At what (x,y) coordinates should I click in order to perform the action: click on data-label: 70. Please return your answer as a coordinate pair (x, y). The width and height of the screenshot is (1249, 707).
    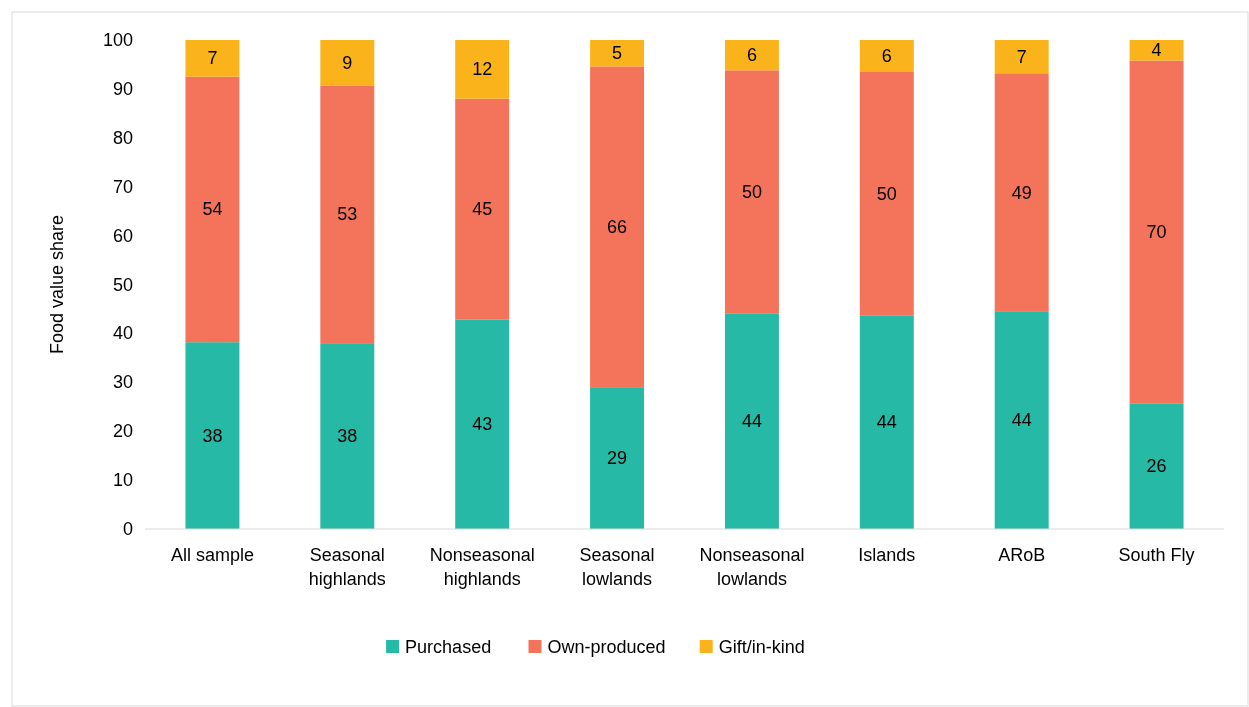
    Looking at the image, I should click on (1156, 231).